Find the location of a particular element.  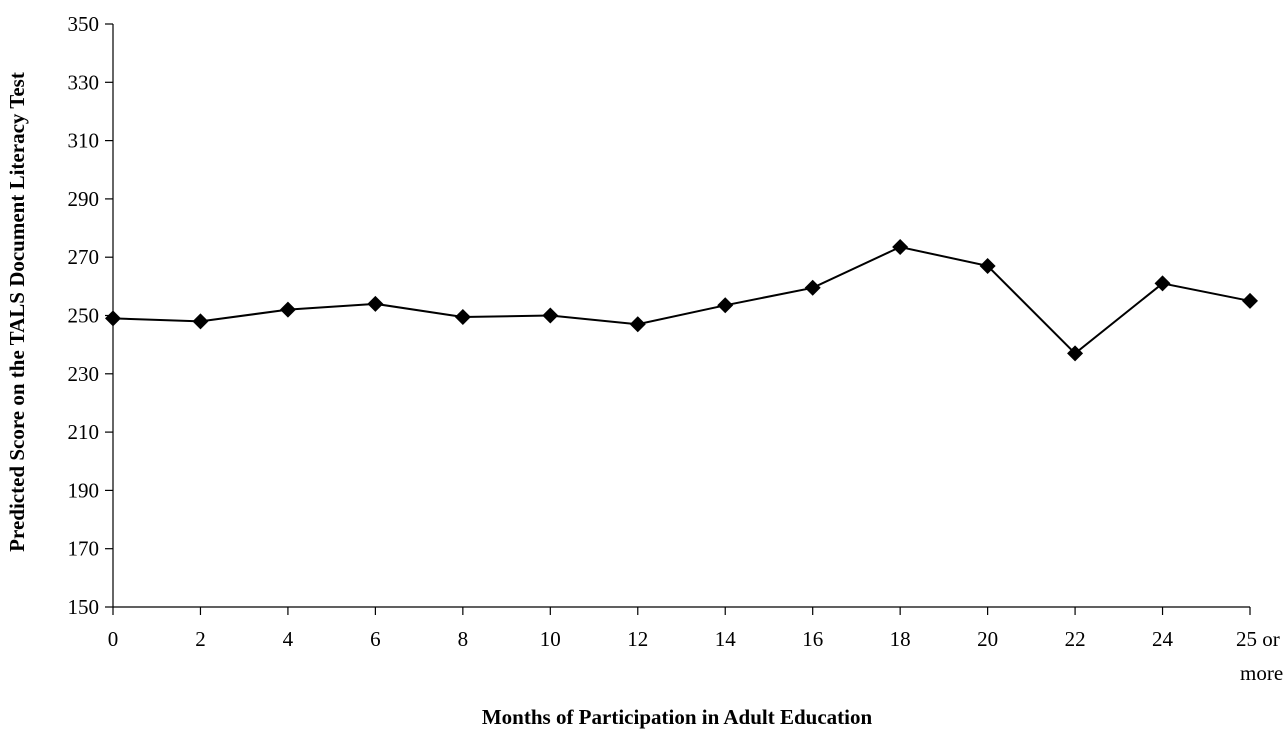

x-tick-label: 16 is located at coordinates (812, 639).